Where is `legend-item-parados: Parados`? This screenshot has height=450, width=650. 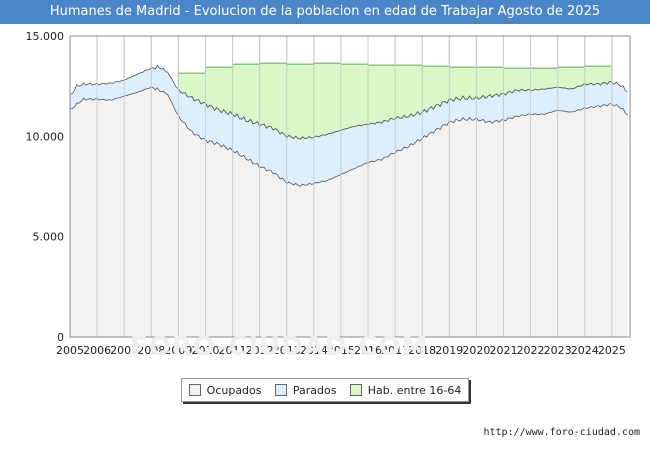 legend-item-parados: Parados is located at coordinates (305, 390).